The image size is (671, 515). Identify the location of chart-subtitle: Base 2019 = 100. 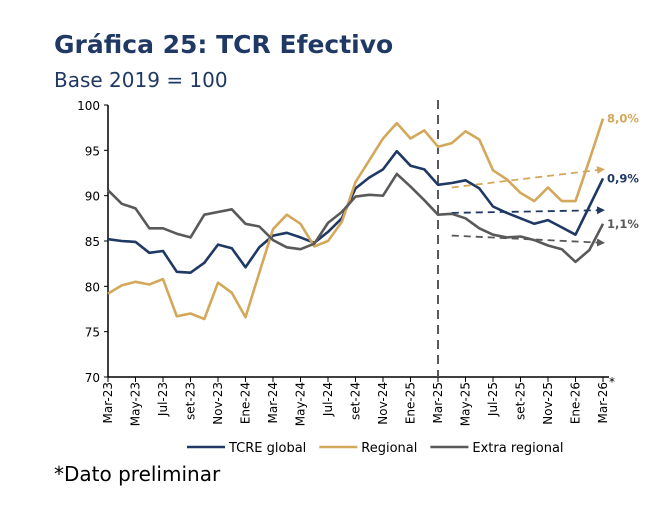
(141, 80).